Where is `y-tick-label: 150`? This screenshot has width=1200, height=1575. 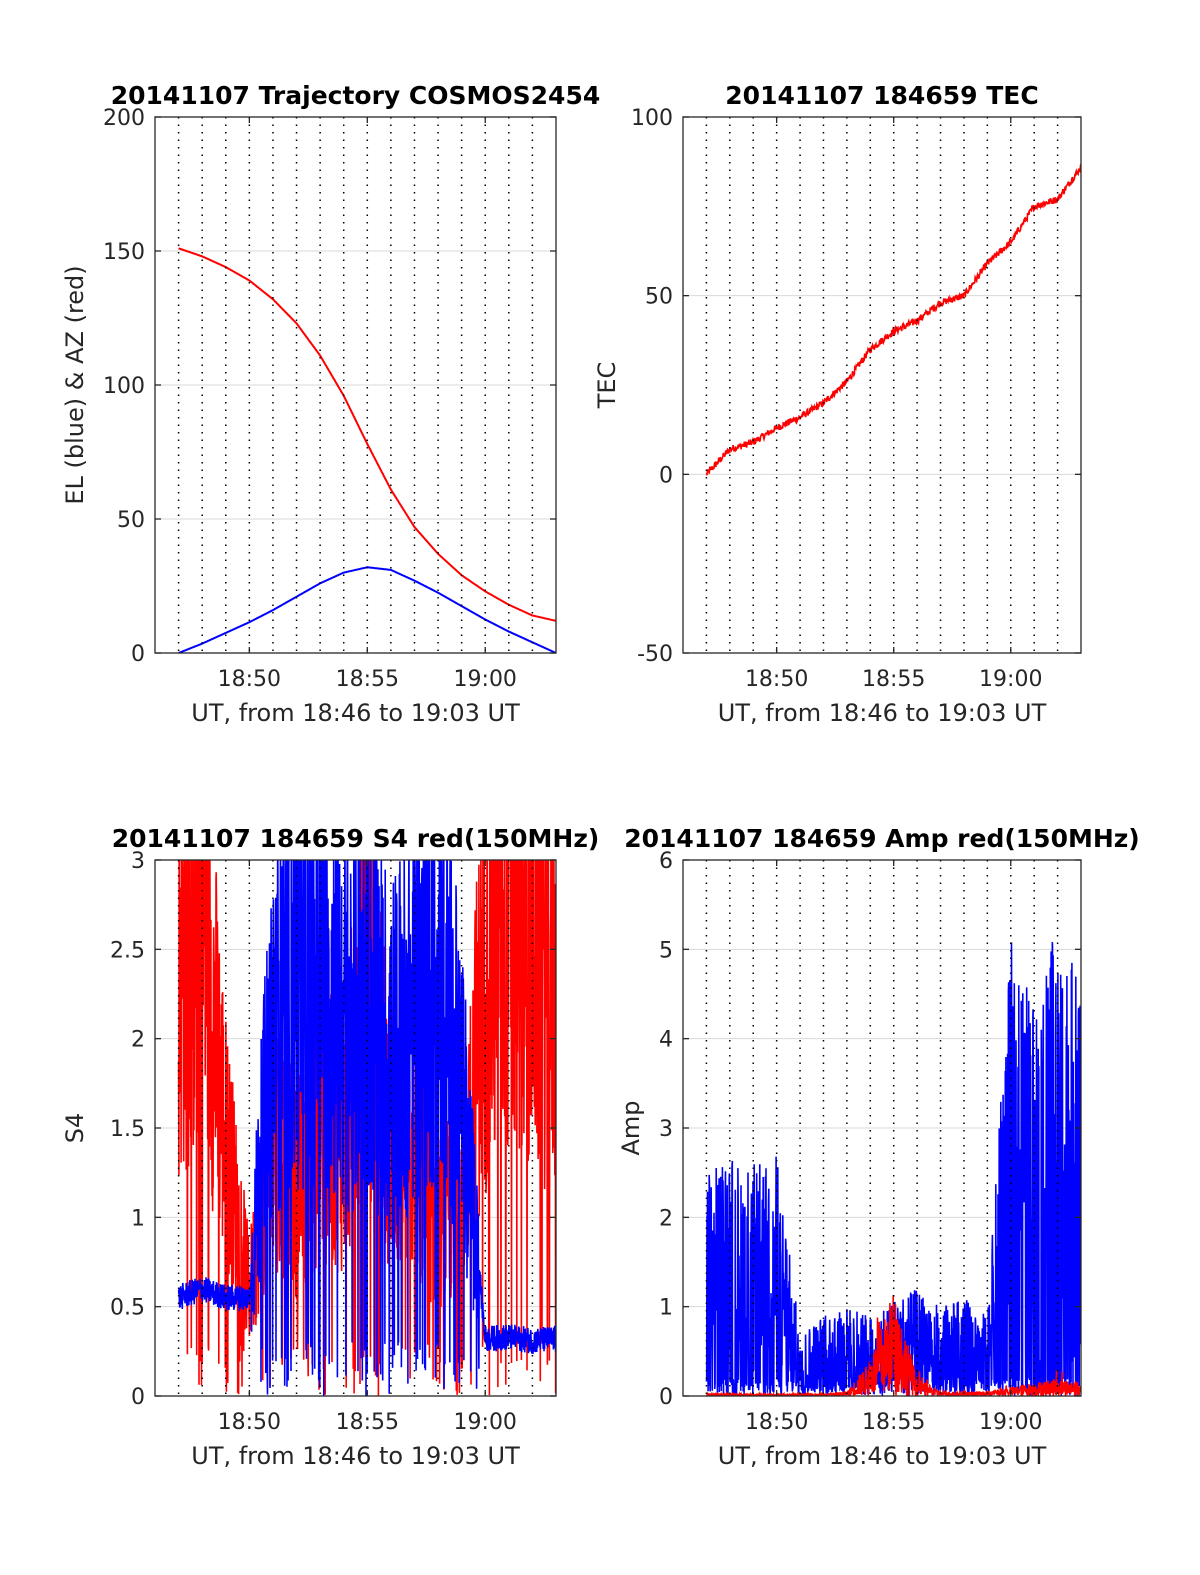
y-tick-label: 150 is located at coordinates (124, 252).